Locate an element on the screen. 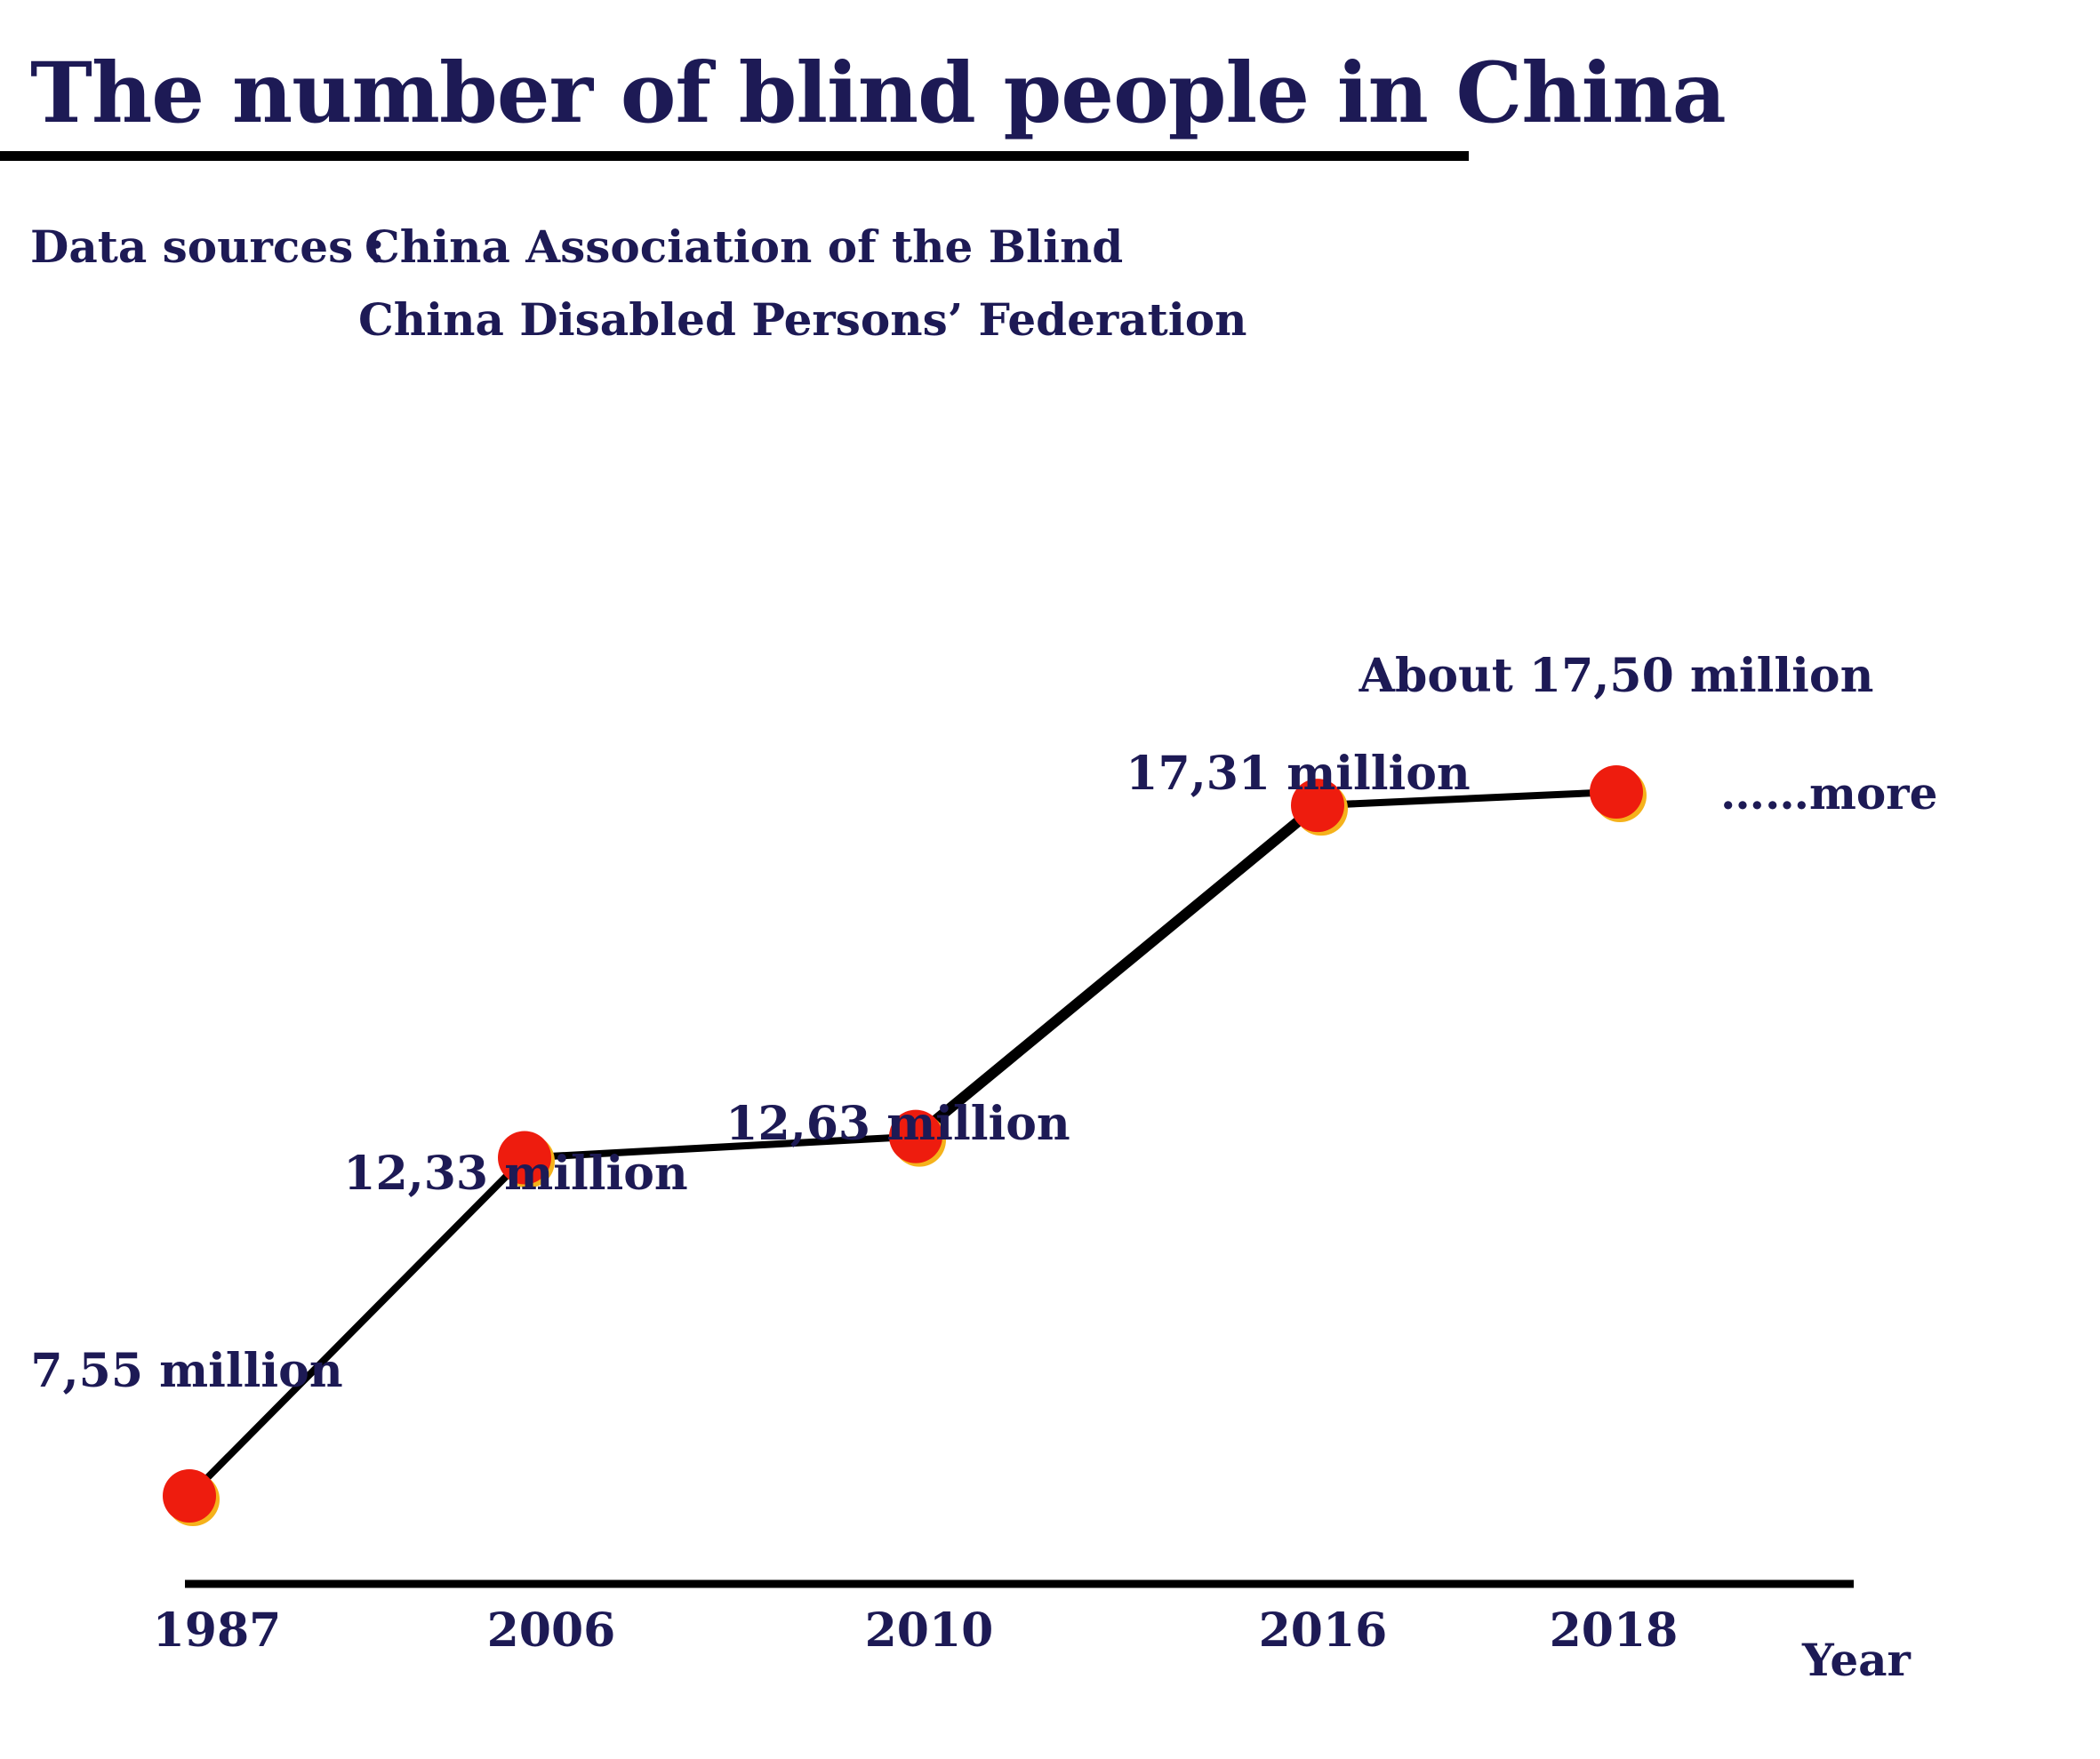 The width and height of the screenshot is (2100, 1759). x-tick-label: 2016 is located at coordinates (1323, 1630).